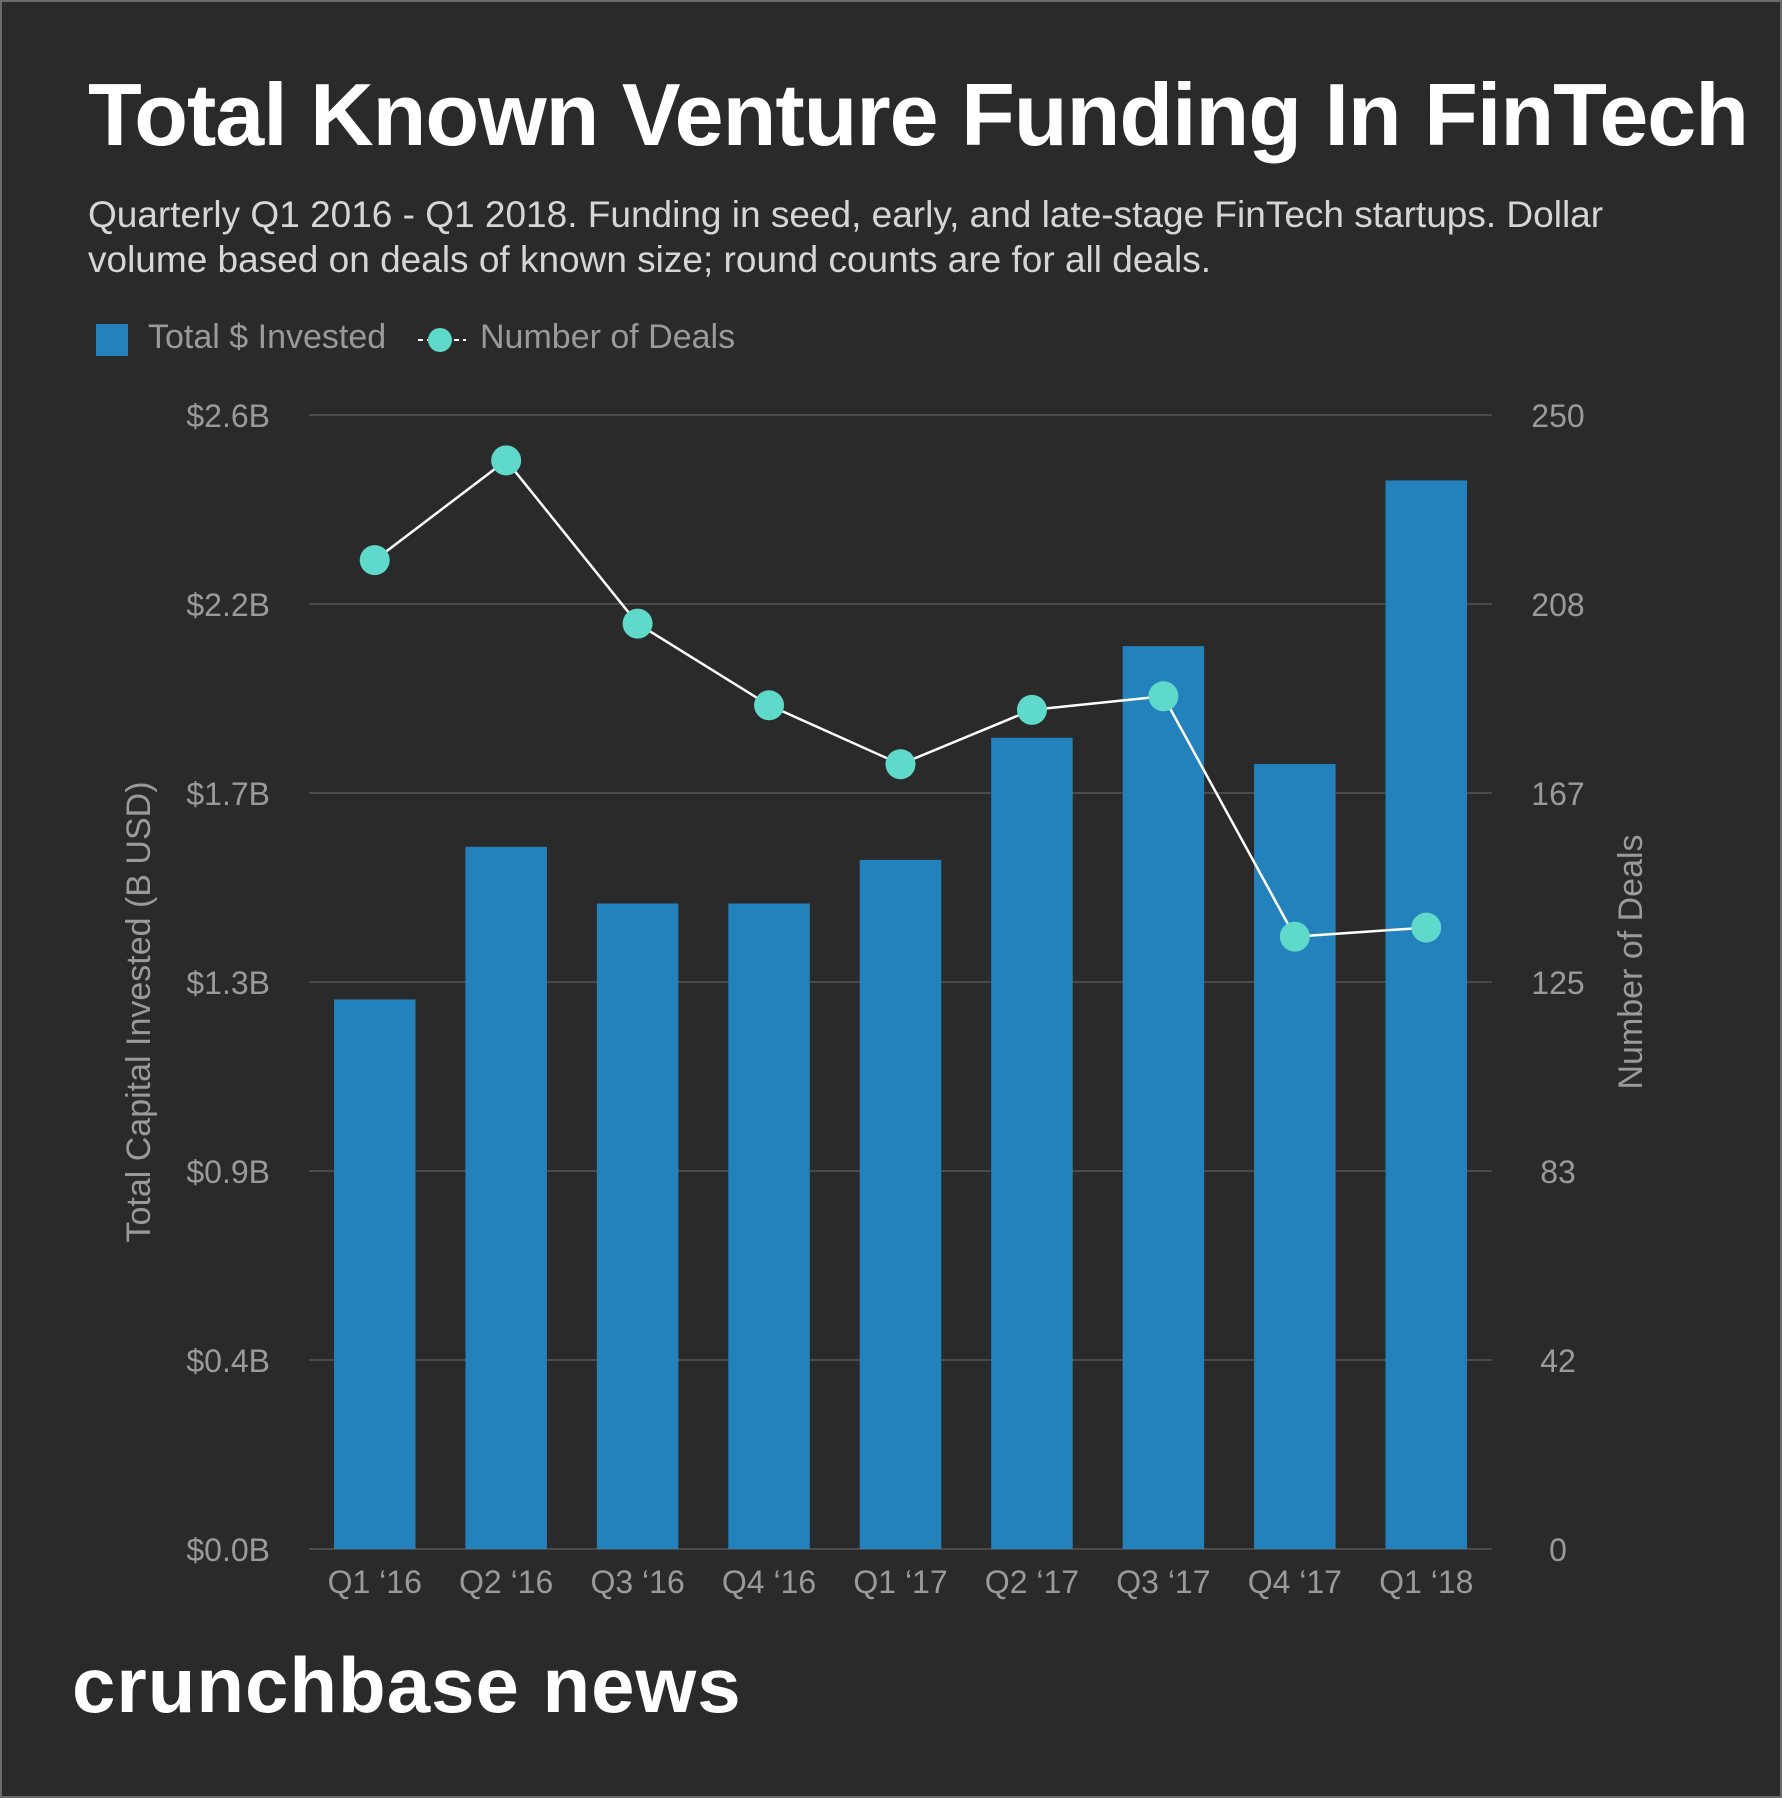 The image size is (1782, 1798). I want to click on y-right-tick-label: 42, so click(1558, 1361).